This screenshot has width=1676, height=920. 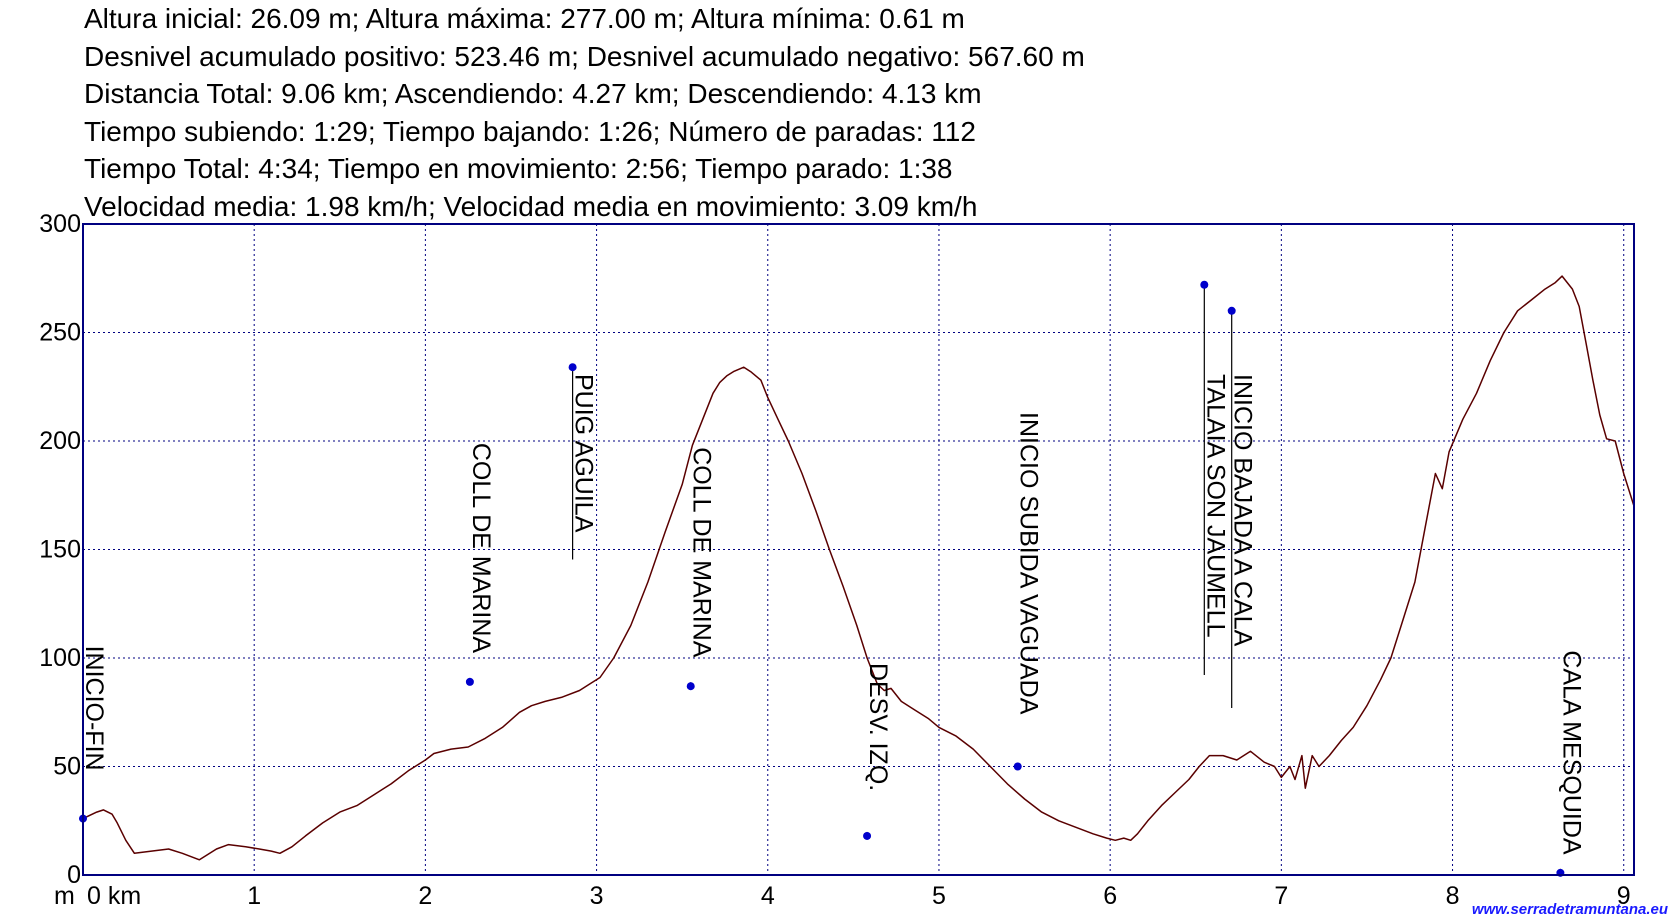 What do you see at coordinates (60, 441) in the screenshot?
I see `y-tick-label: 200` at bounding box center [60, 441].